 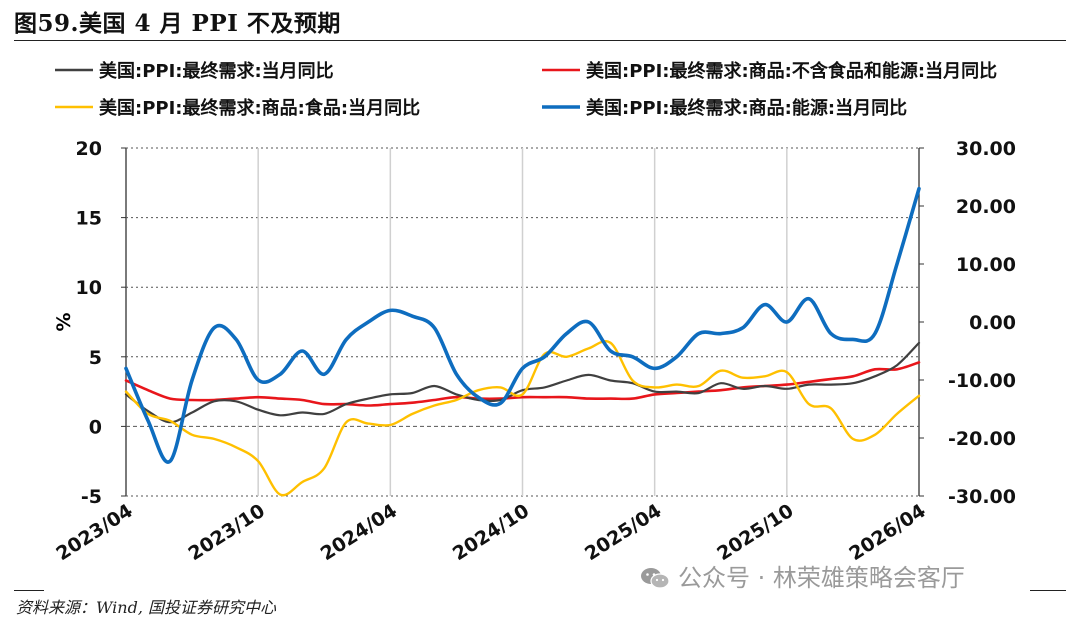 What do you see at coordinates (540, 40) in the screenshot?
I see `title-divider` at bounding box center [540, 40].